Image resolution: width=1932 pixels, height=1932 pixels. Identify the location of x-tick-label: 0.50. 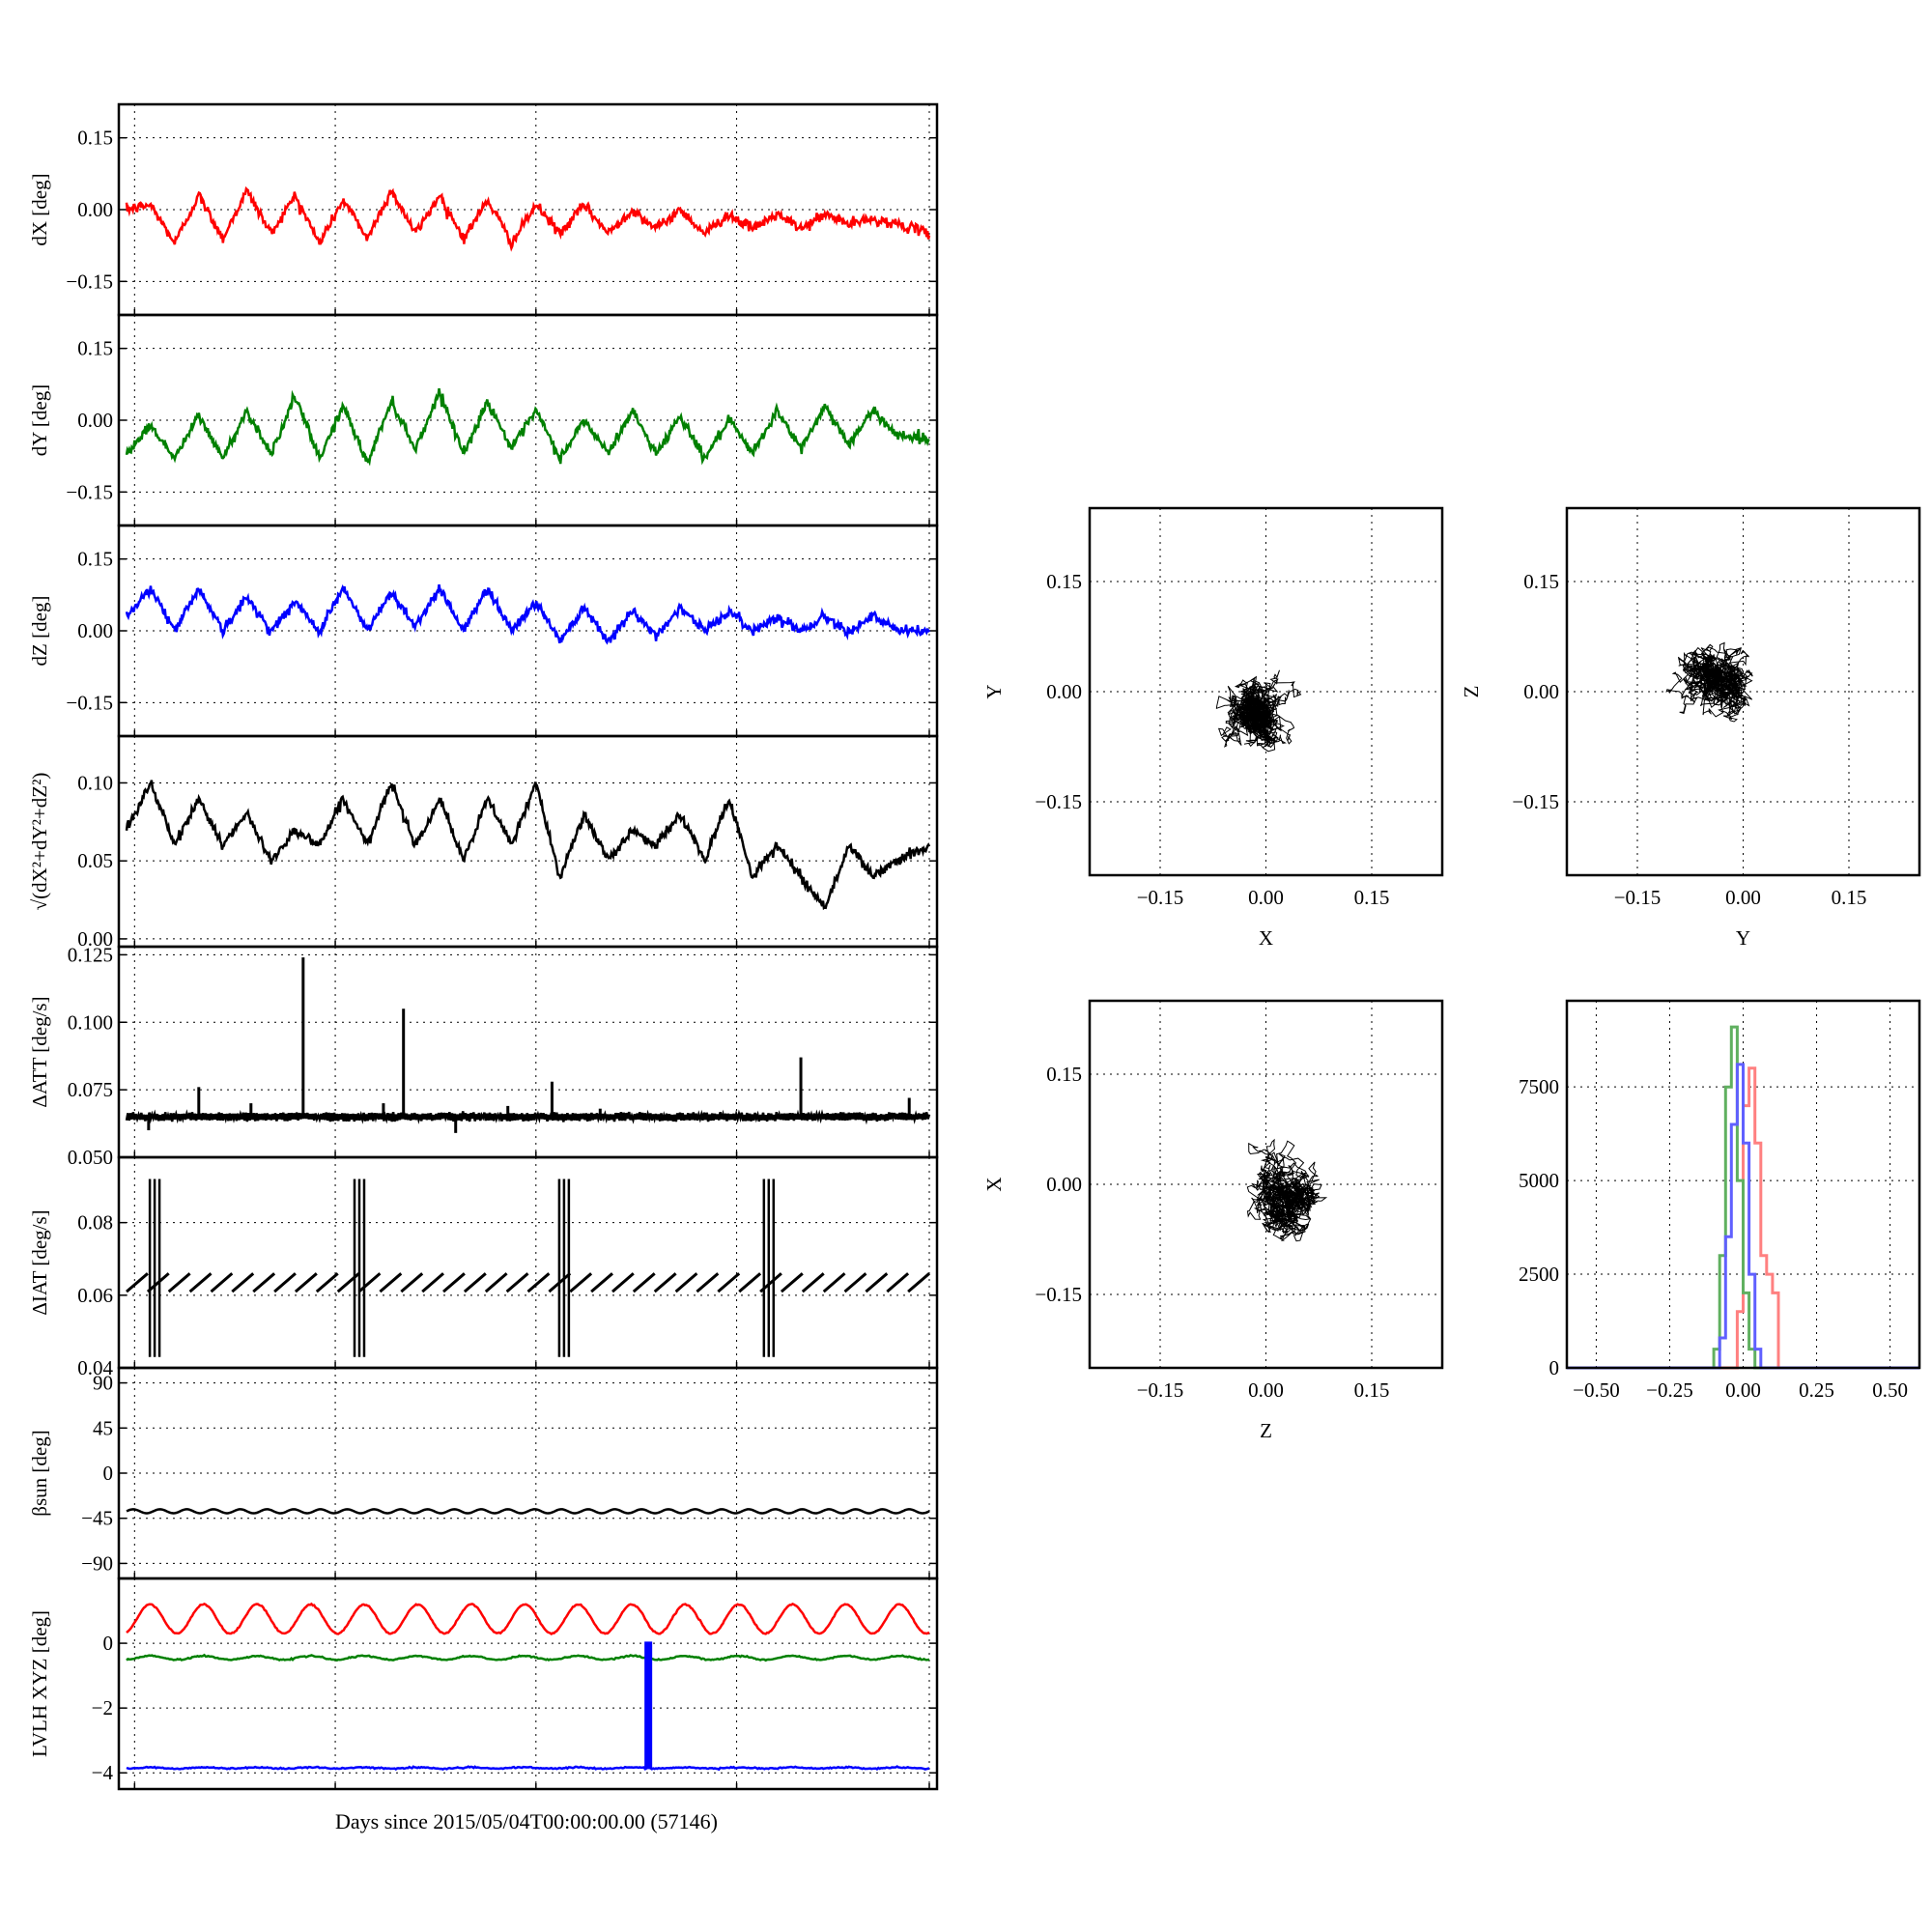
(1890, 1390).